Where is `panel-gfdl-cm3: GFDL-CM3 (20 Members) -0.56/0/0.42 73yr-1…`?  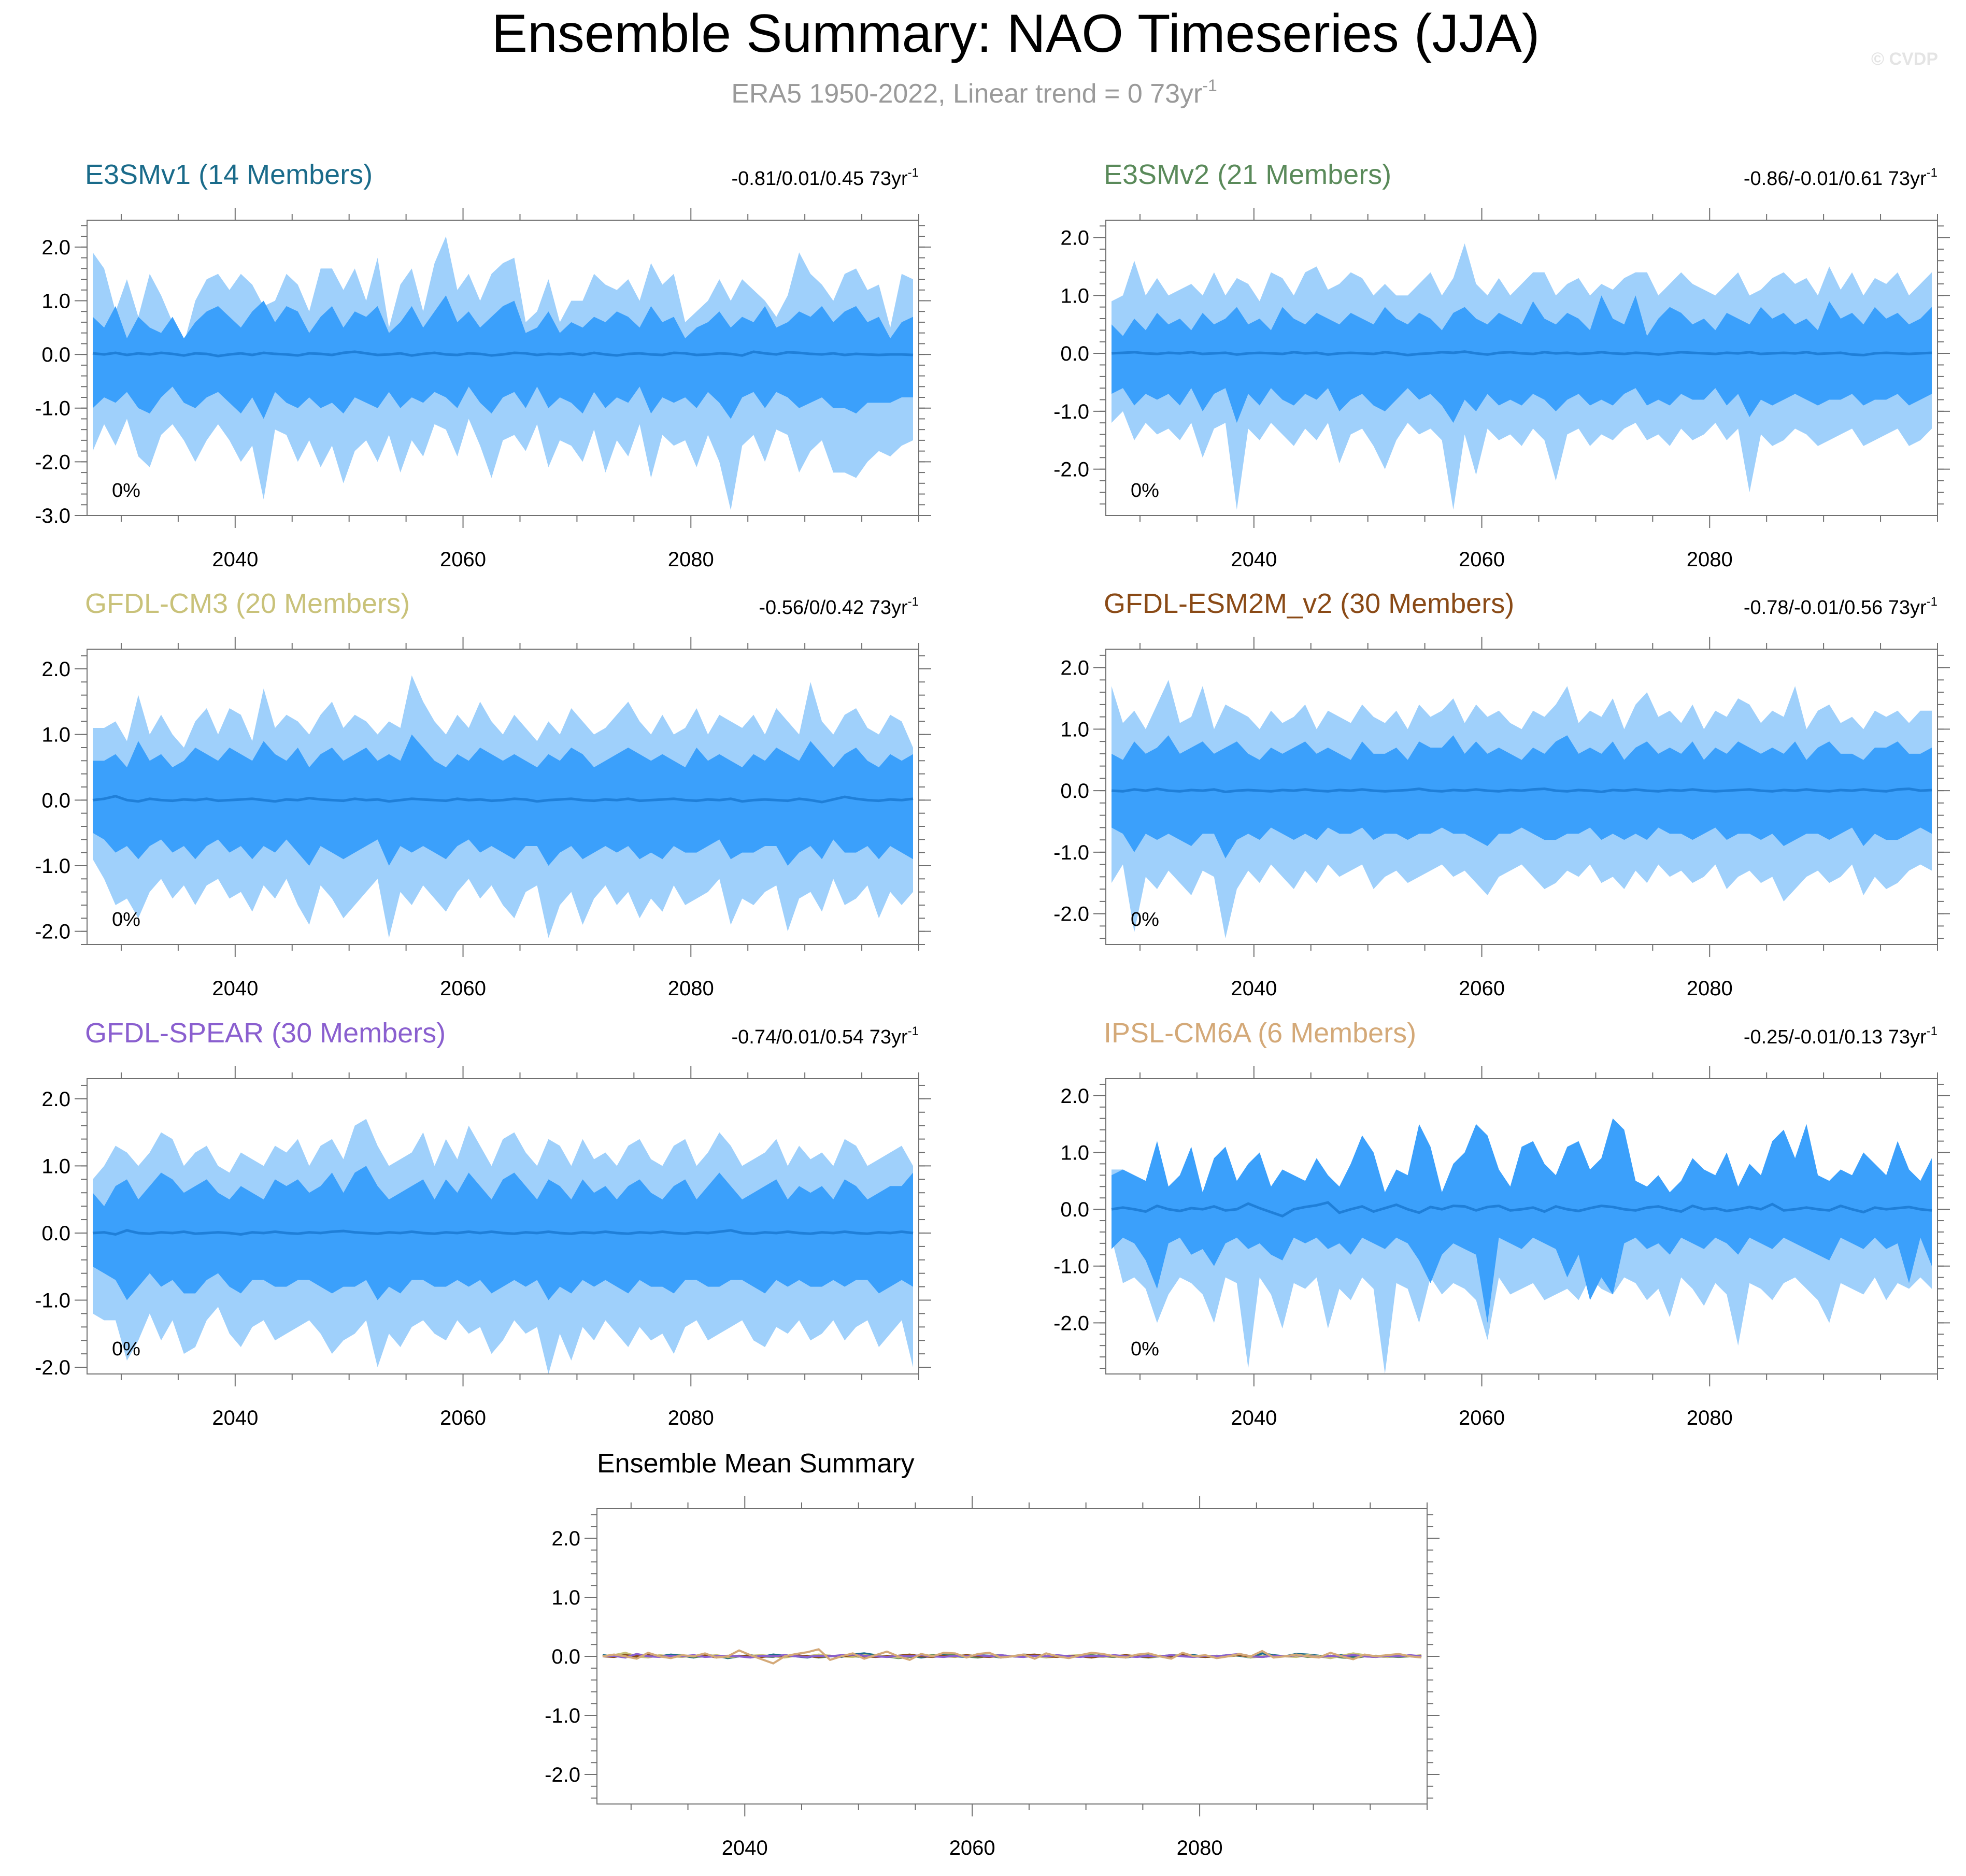 panel-gfdl-cm3: GFDL-CM3 (20 Members) -0.56/0/0.42 73yr-1… is located at coordinates (483, 794).